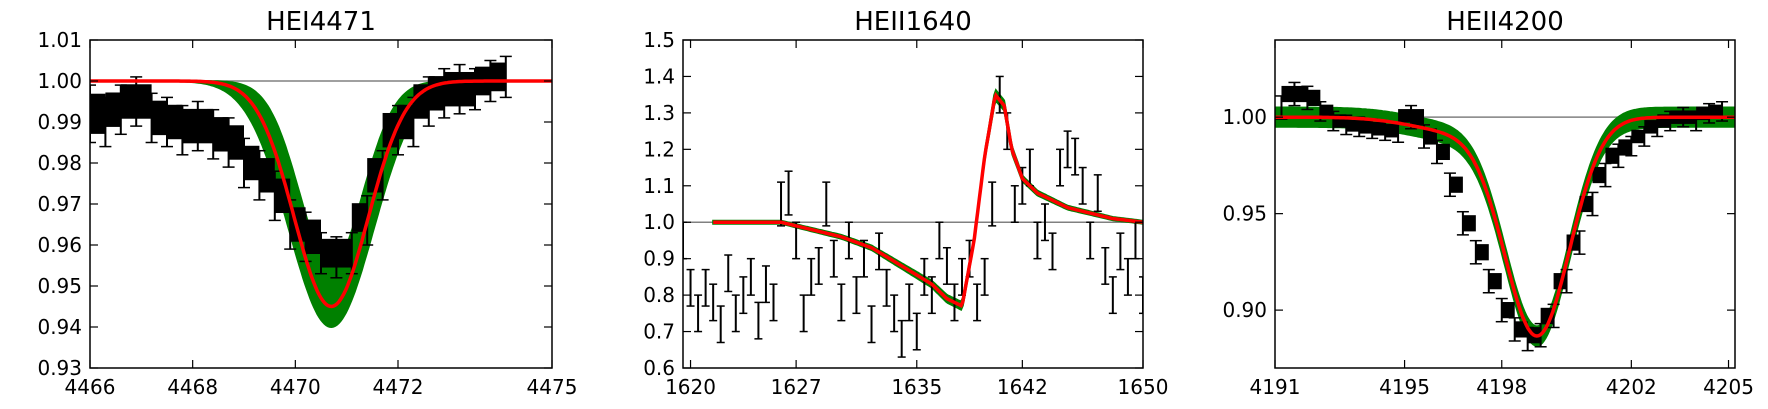 This screenshot has height=409, width=1768. What do you see at coordinates (659, 222) in the screenshot?
I see `y-tick-label: 1.0` at bounding box center [659, 222].